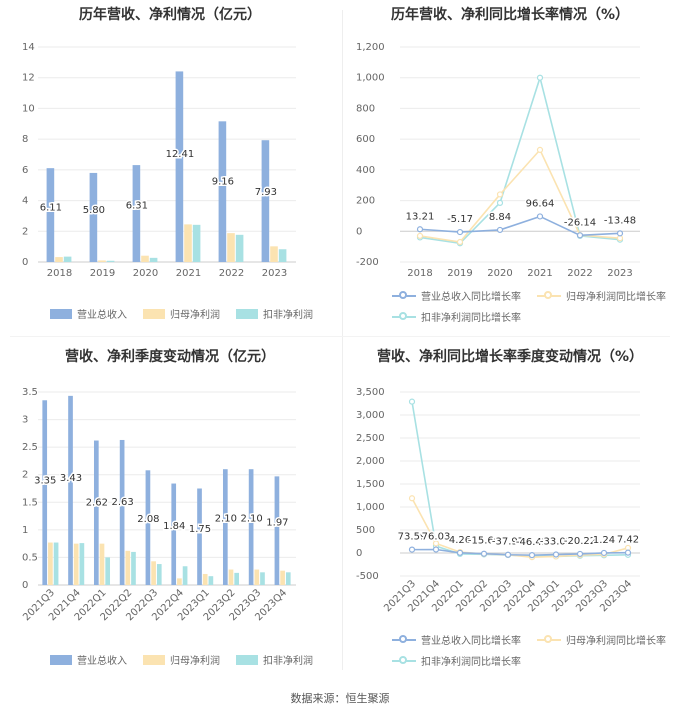 This screenshot has height=712, width=680. I want to click on revenue-data-label: 1.97, so click(277, 522).